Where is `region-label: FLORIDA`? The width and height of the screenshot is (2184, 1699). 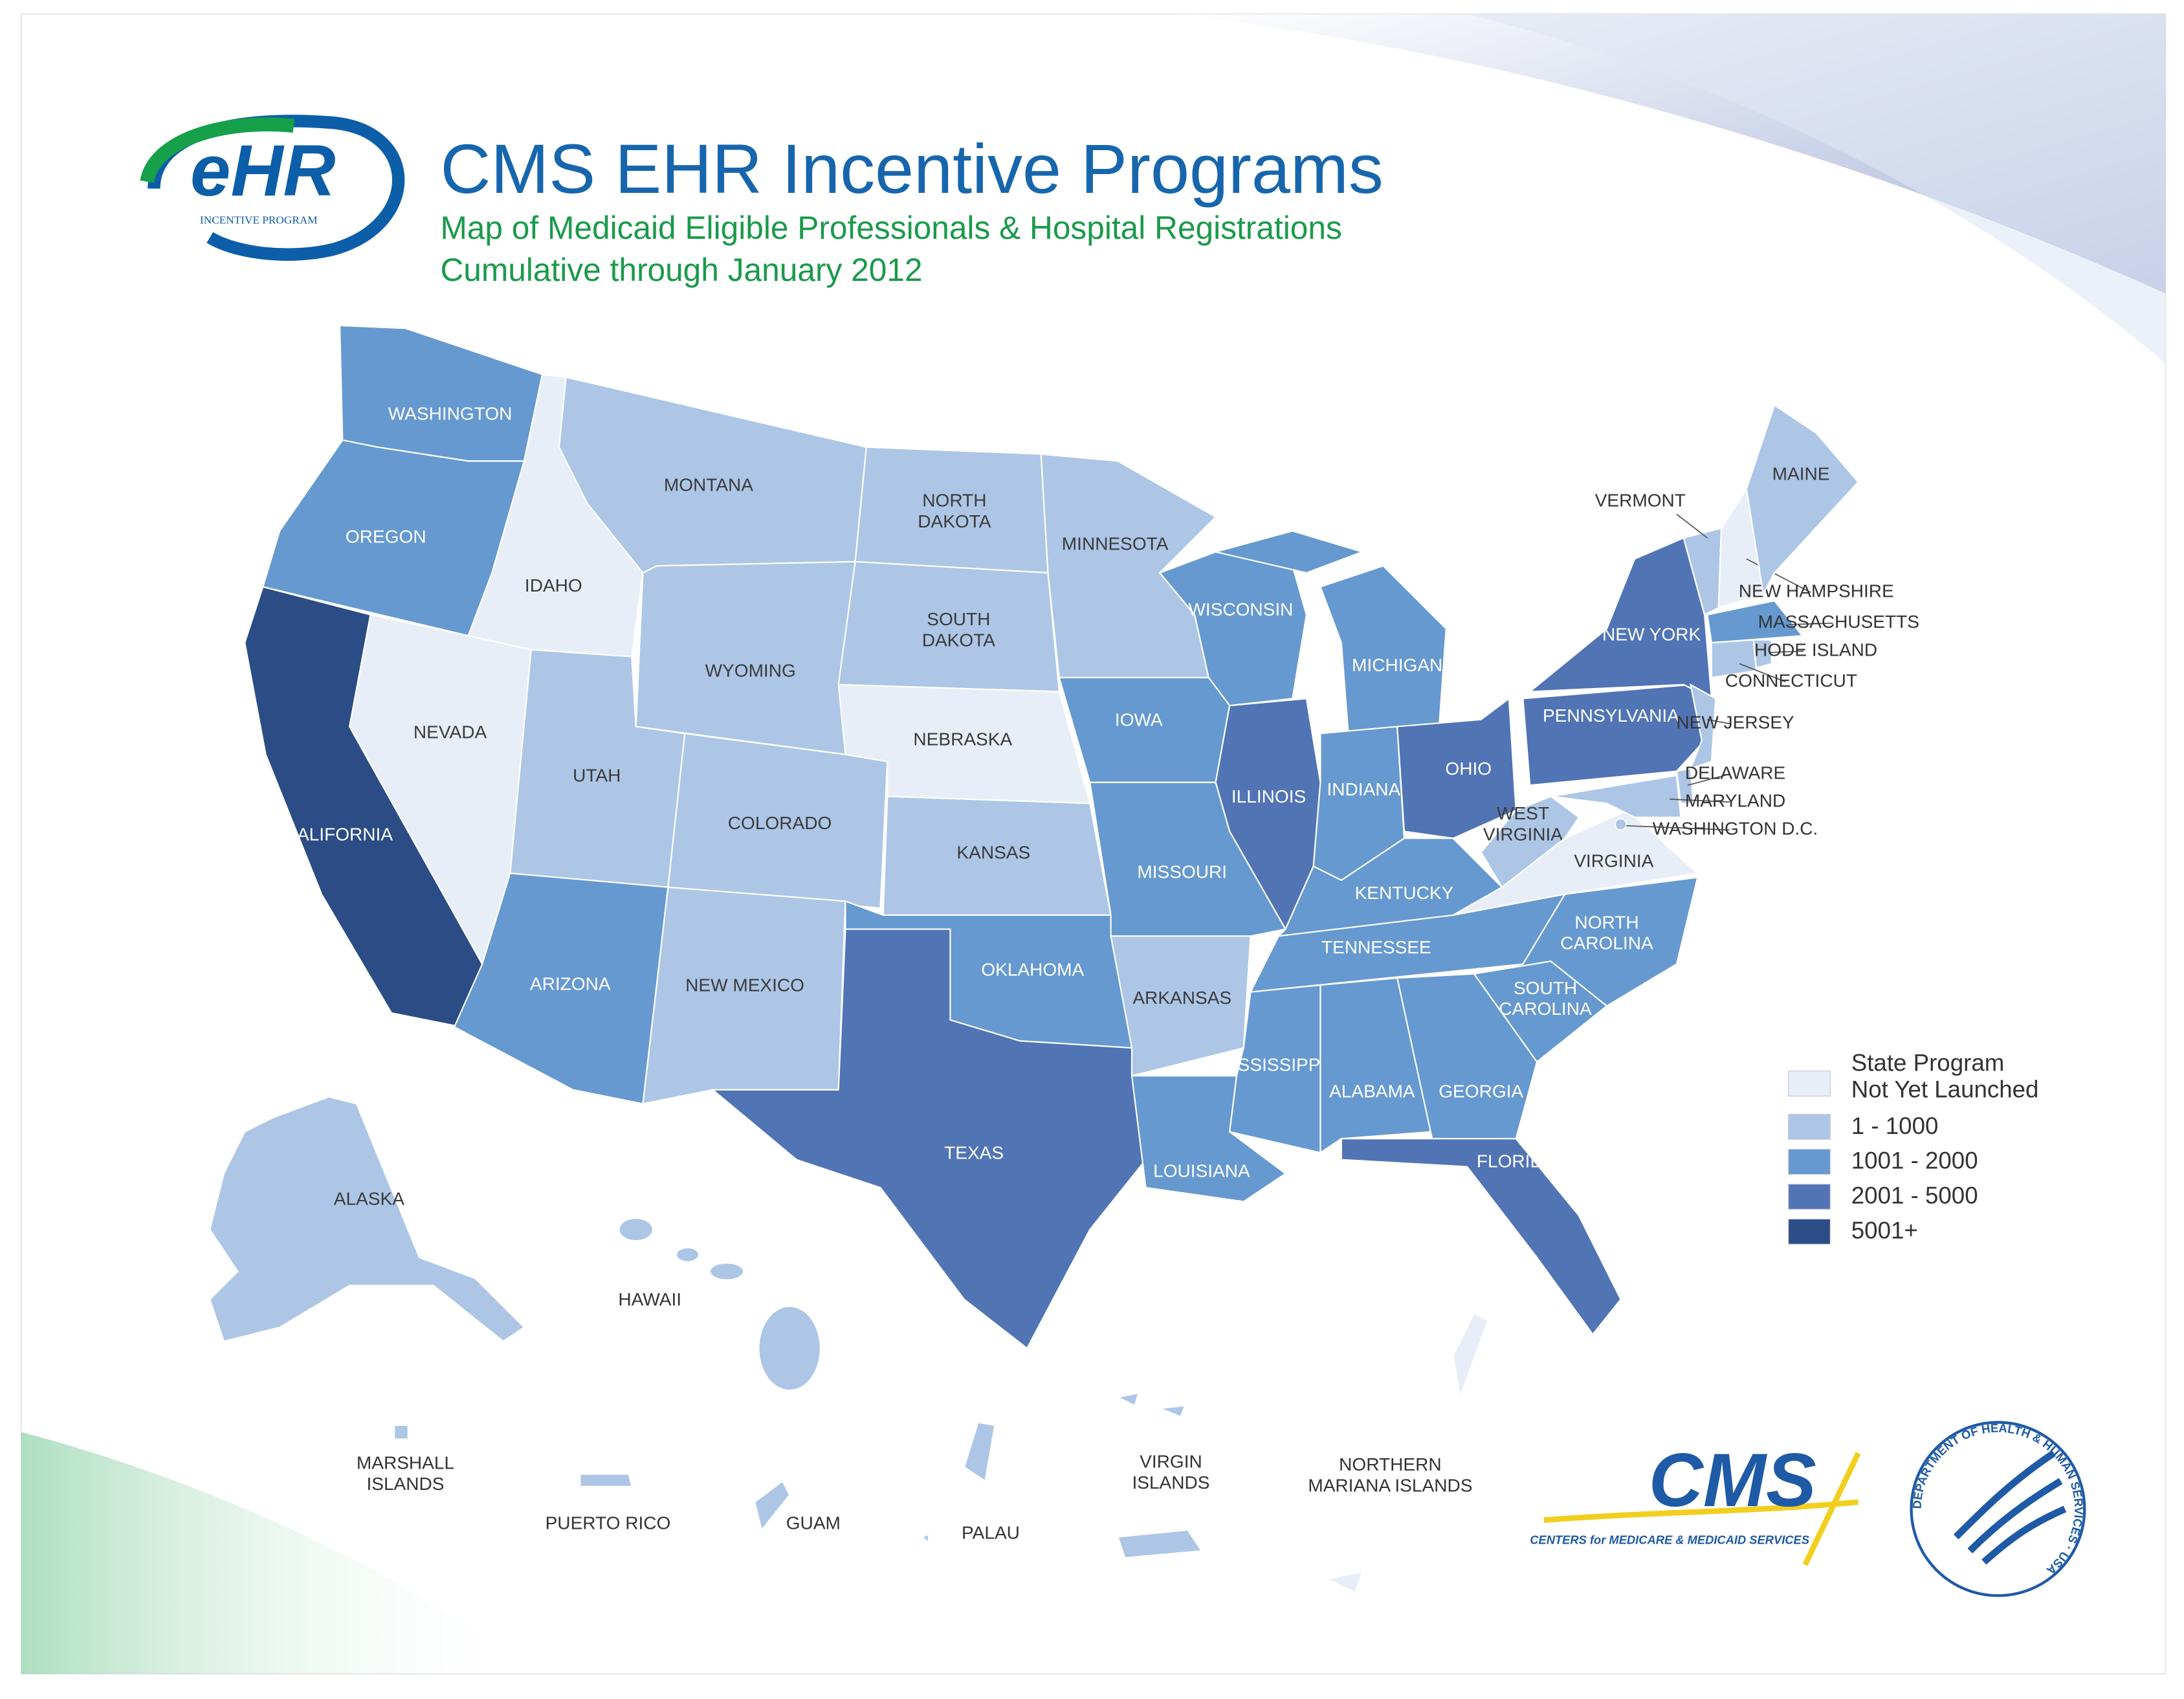 region-label: FLORIDA is located at coordinates (1516, 1161).